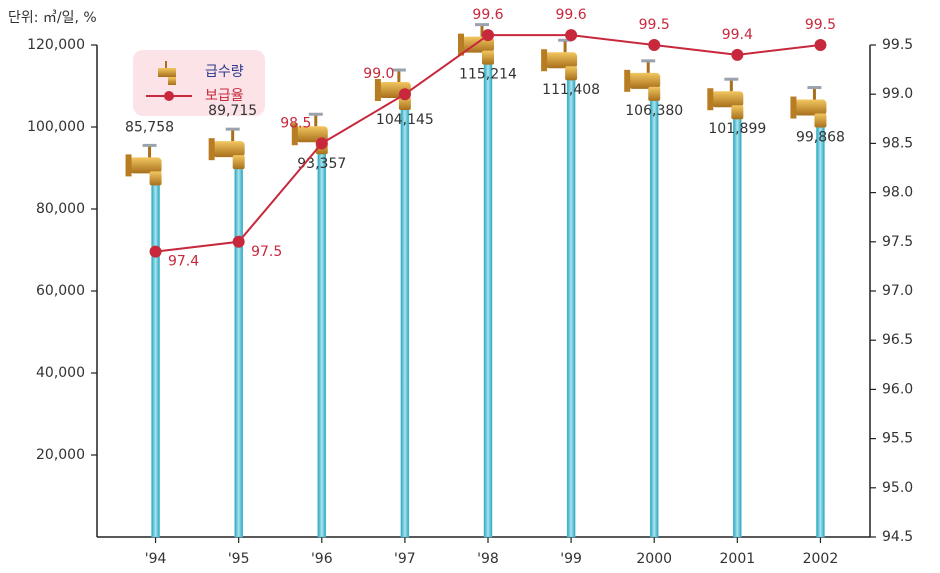  Describe the element at coordinates (488, 559) in the screenshot. I see `x-tick-label: '98` at that location.